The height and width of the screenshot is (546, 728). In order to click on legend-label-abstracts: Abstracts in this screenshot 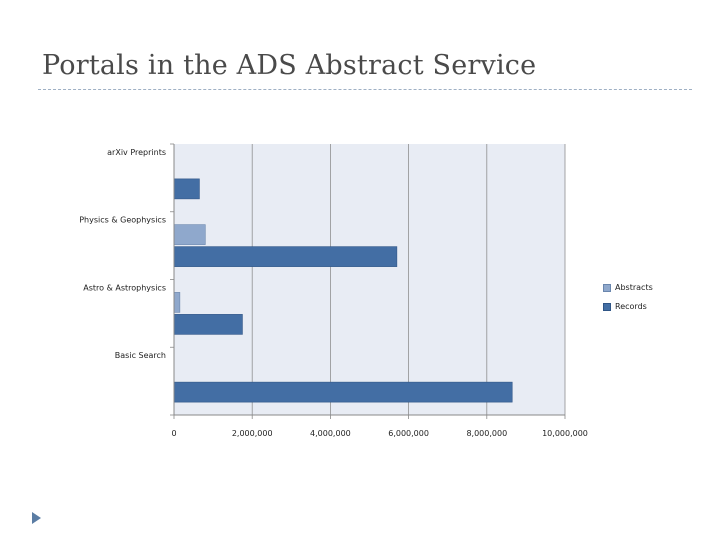, I will do `click(634, 287)`.